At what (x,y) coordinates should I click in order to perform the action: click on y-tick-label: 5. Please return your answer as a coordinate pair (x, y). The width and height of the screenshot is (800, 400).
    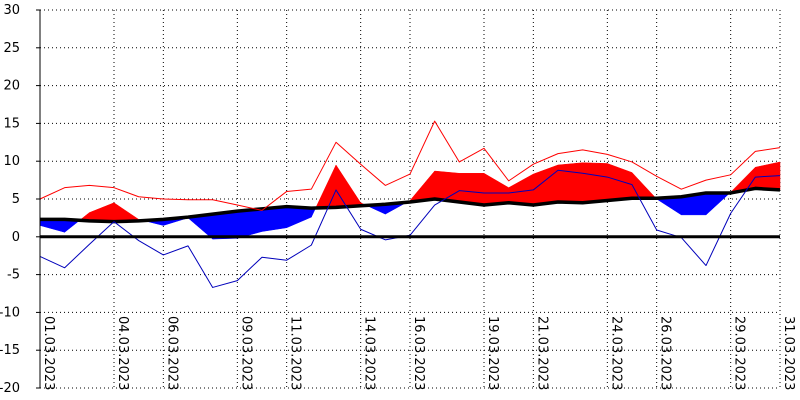
    Looking at the image, I should click on (16, 199).